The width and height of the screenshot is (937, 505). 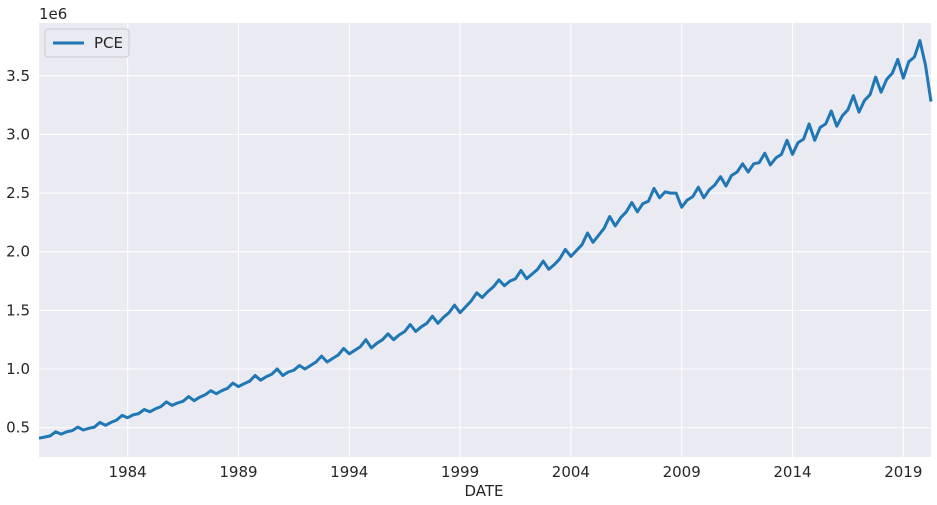 I want to click on y-tick-label: 1.0, so click(x=18, y=369).